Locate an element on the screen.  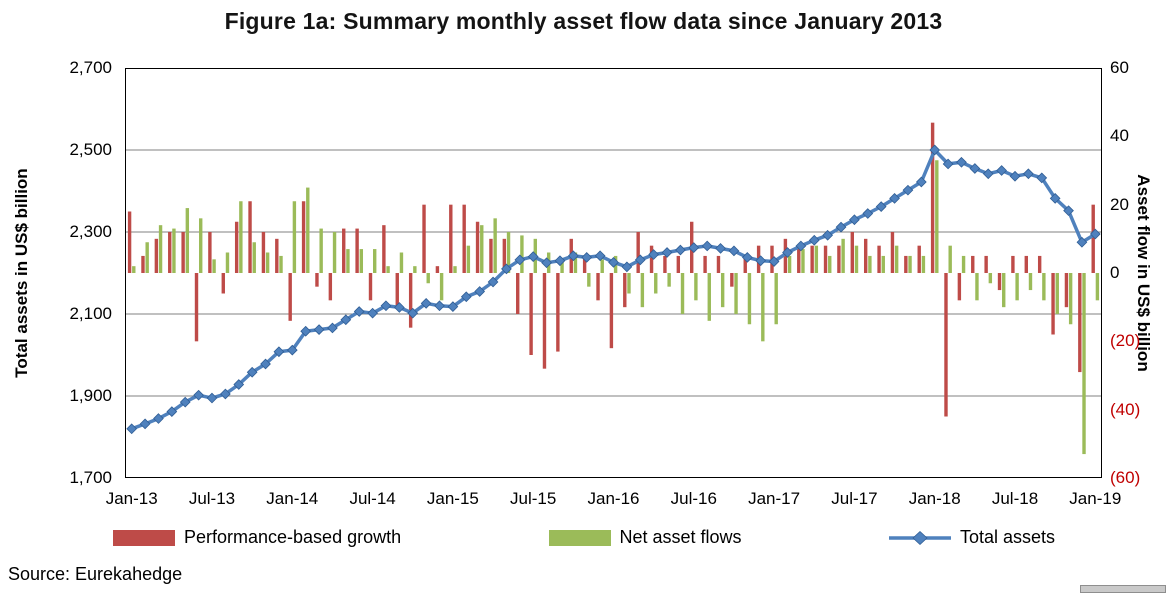
legend-item-performance: Performance-based growth is located at coordinates (257, 537).